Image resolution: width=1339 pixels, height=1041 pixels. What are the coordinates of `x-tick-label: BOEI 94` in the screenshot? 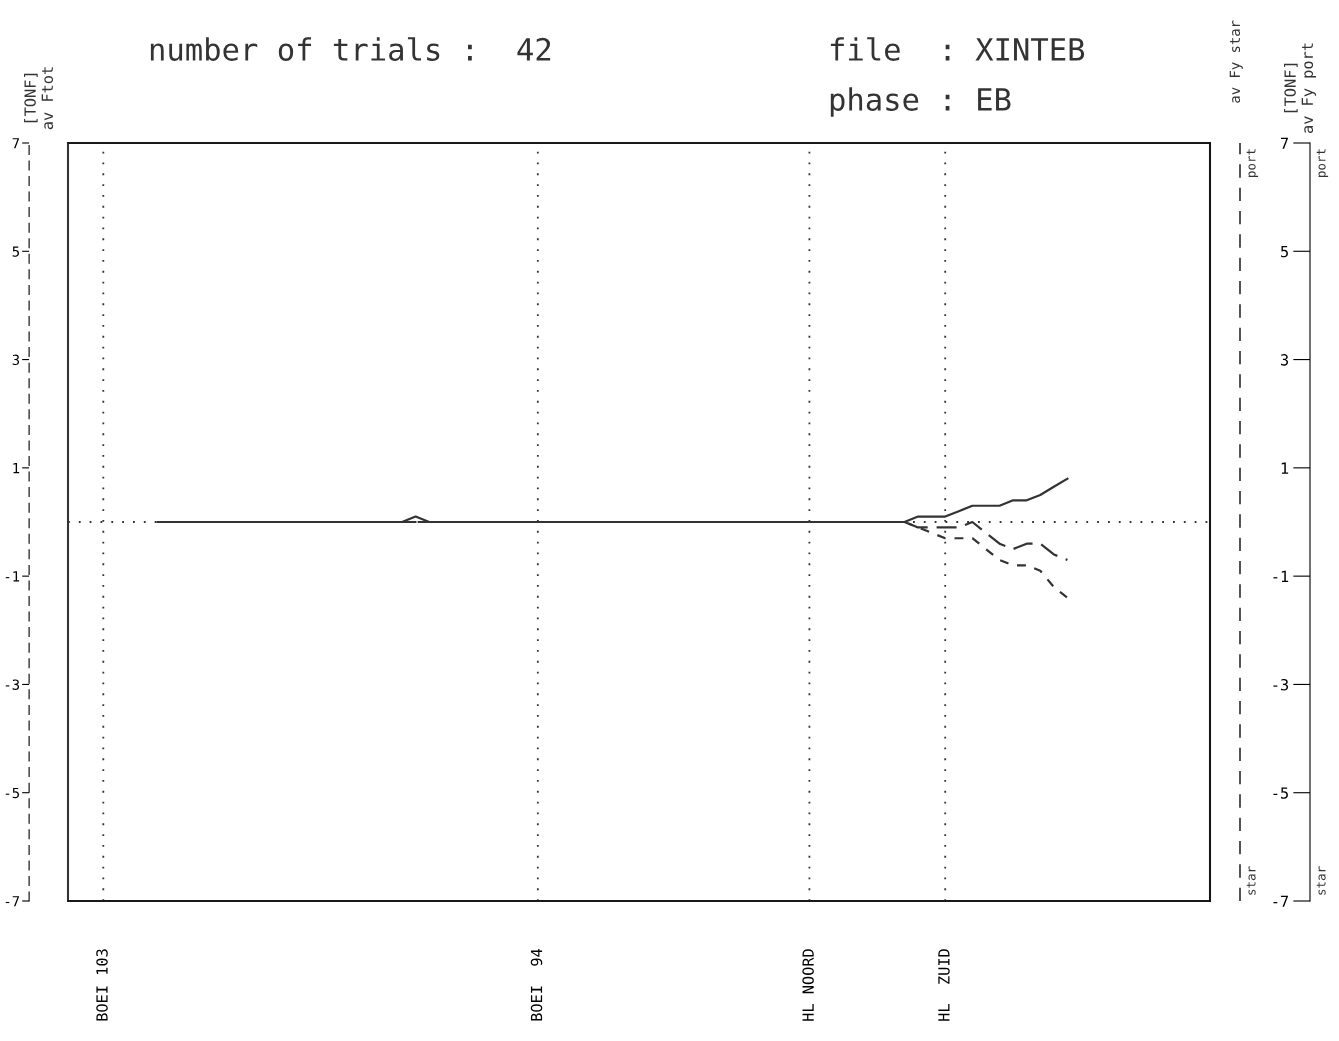 It's located at (536, 984).